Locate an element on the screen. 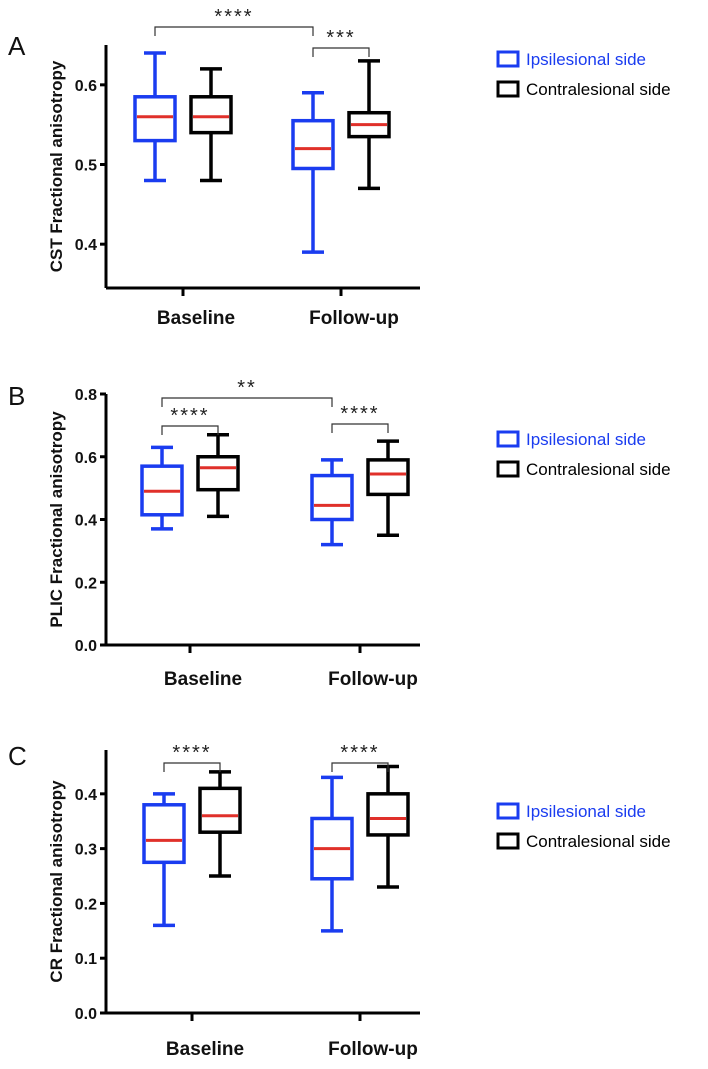 The height and width of the screenshot is (1069, 708). significance-label: *** is located at coordinates (340, 38).